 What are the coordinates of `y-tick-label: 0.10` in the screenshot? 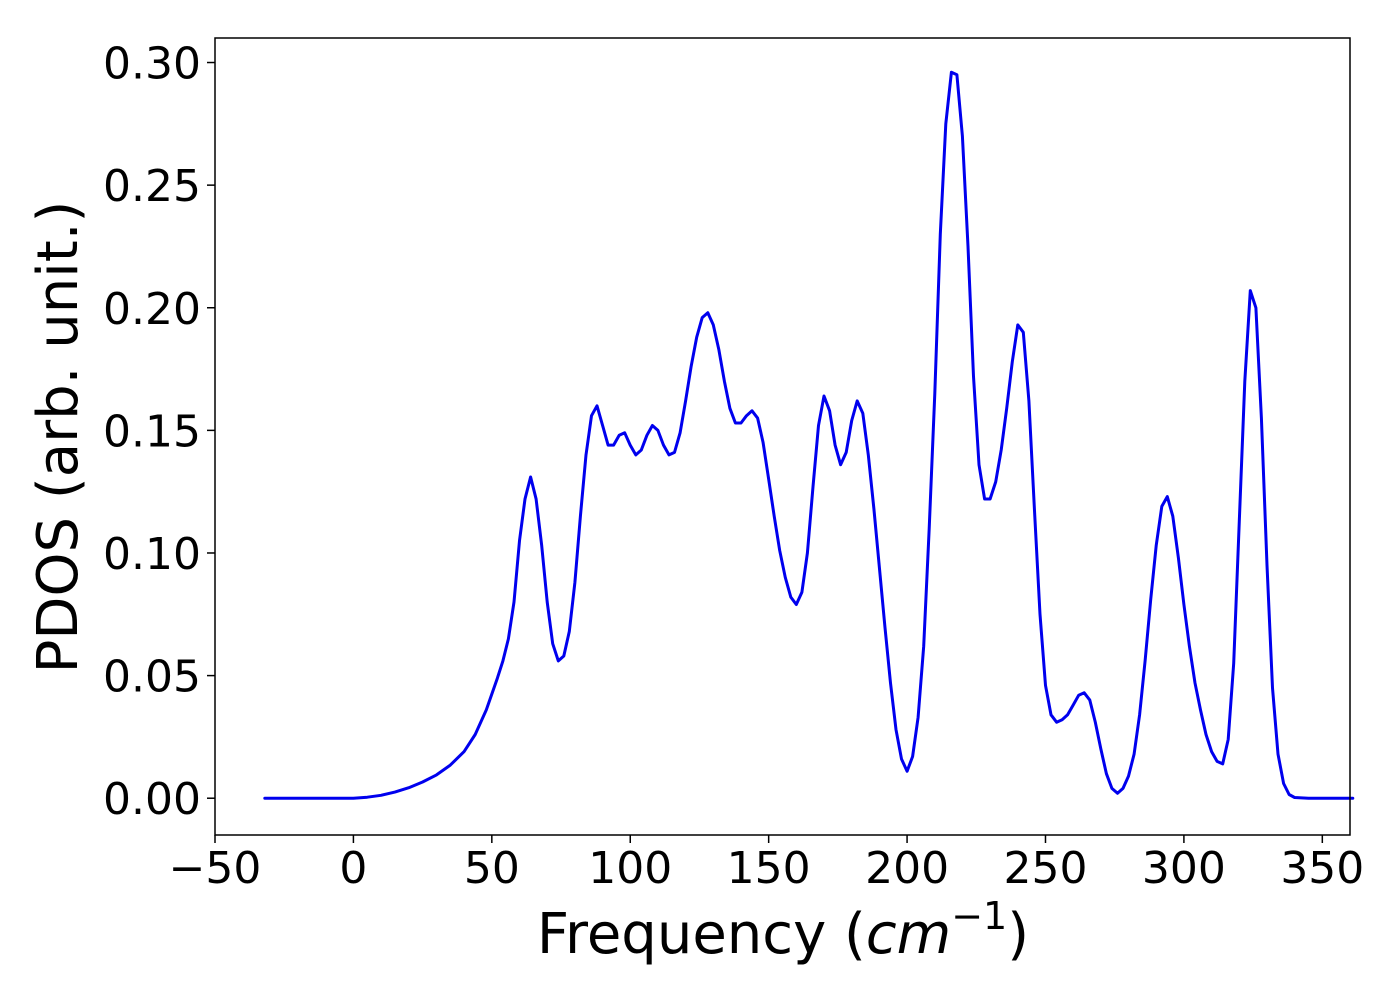 It's located at (152, 554).